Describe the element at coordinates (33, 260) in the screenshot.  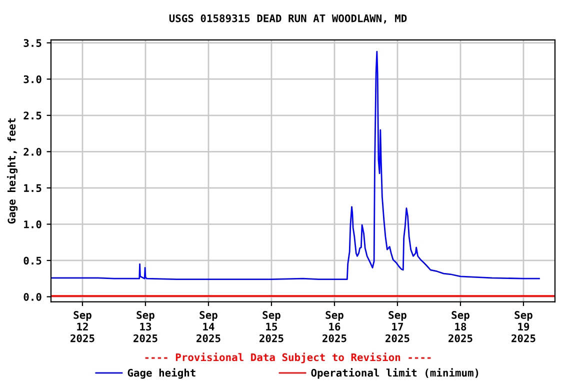
I see `y-tick-label: 0.5` at that location.